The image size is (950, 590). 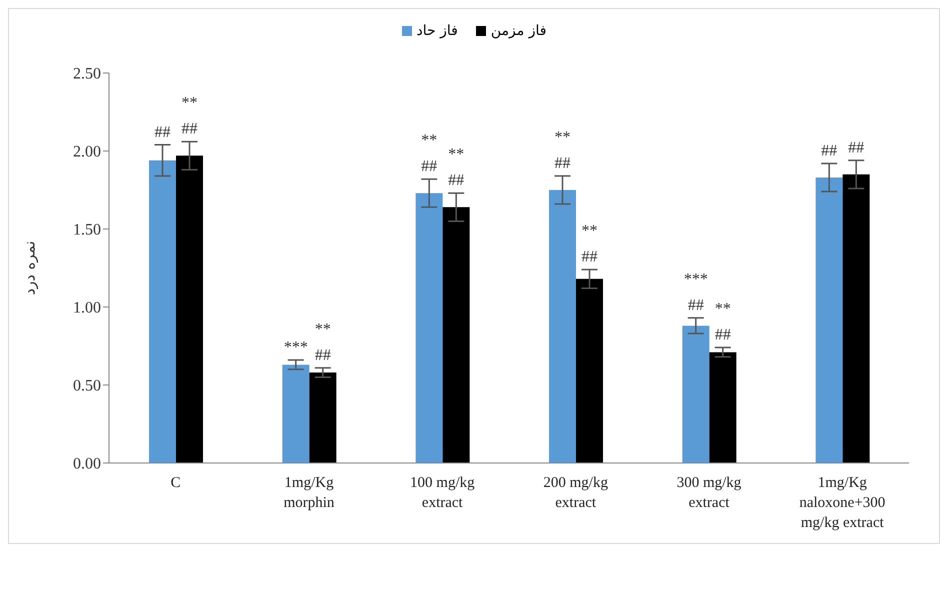 What do you see at coordinates (443, 493) in the screenshot?
I see `x-tick-label: 100 mg/kg extract` at bounding box center [443, 493].